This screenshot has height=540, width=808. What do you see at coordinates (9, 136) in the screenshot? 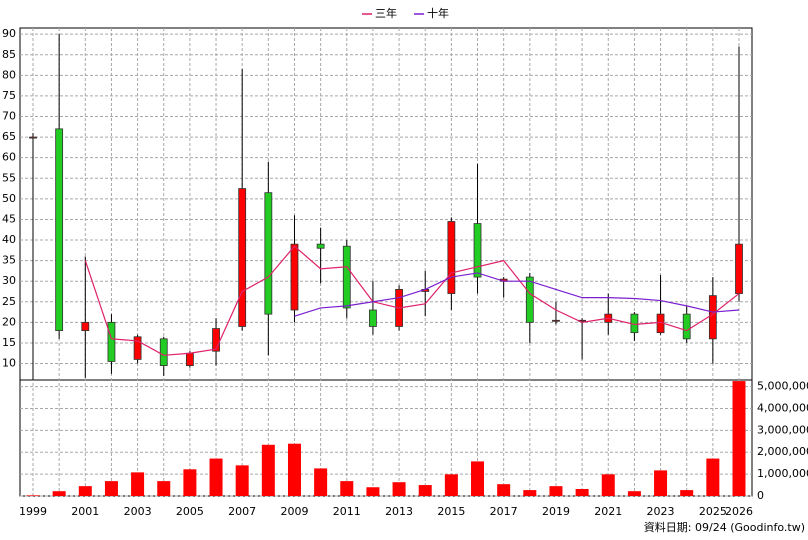
I see `y-tick-label: 65` at bounding box center [9, 136].